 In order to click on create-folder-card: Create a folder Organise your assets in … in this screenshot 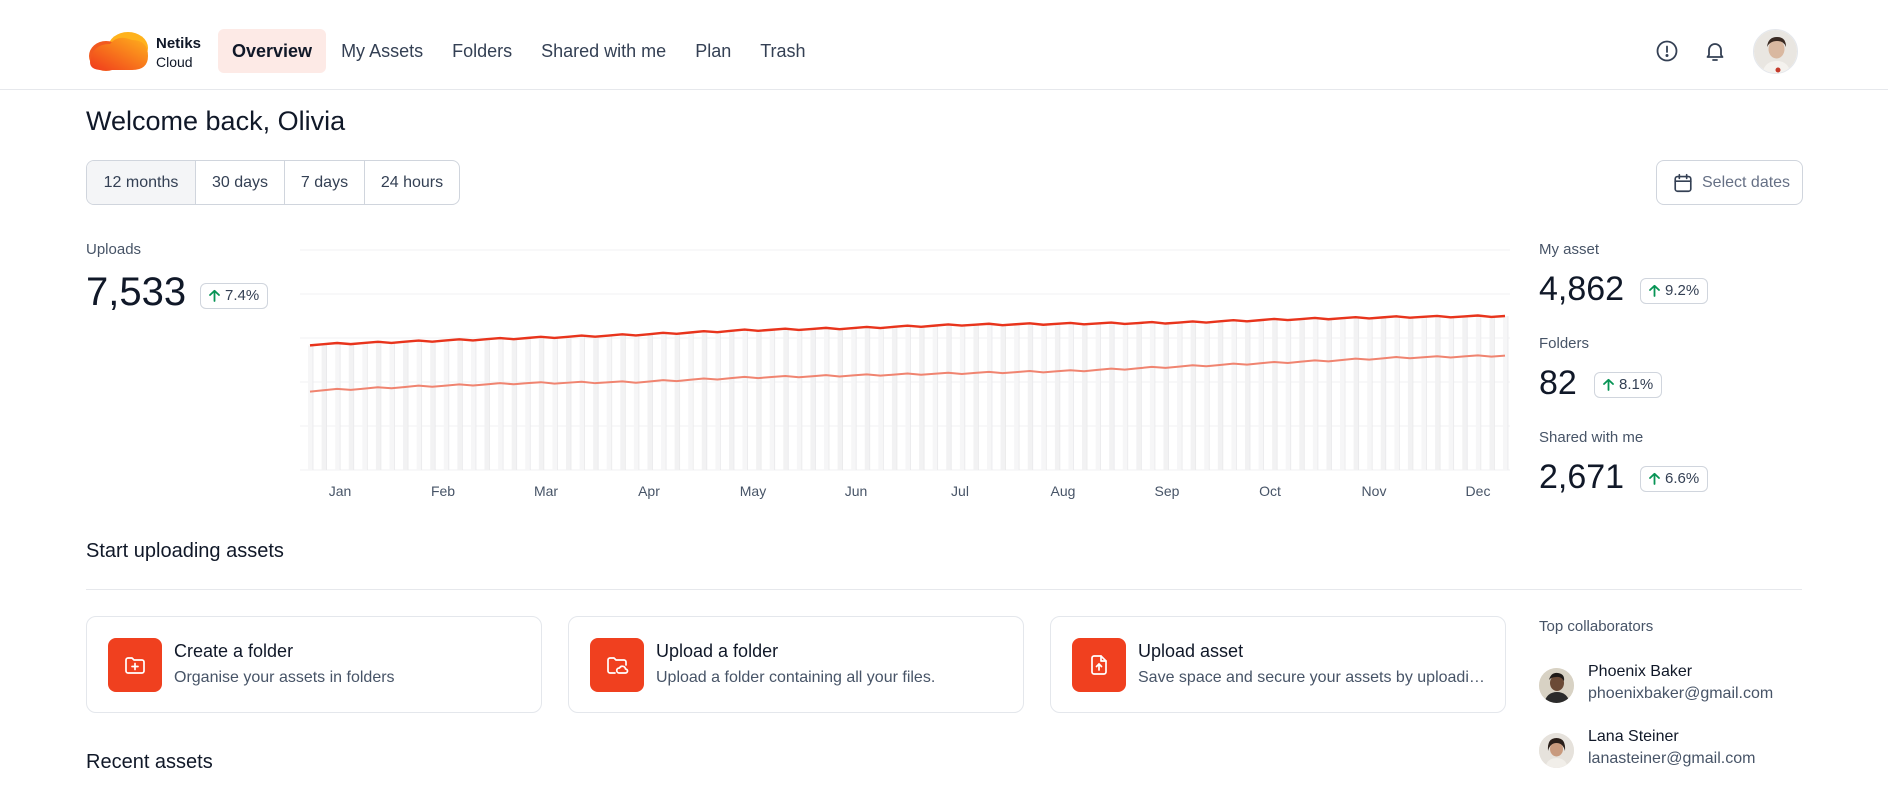, I will do `click(314, 664)`.